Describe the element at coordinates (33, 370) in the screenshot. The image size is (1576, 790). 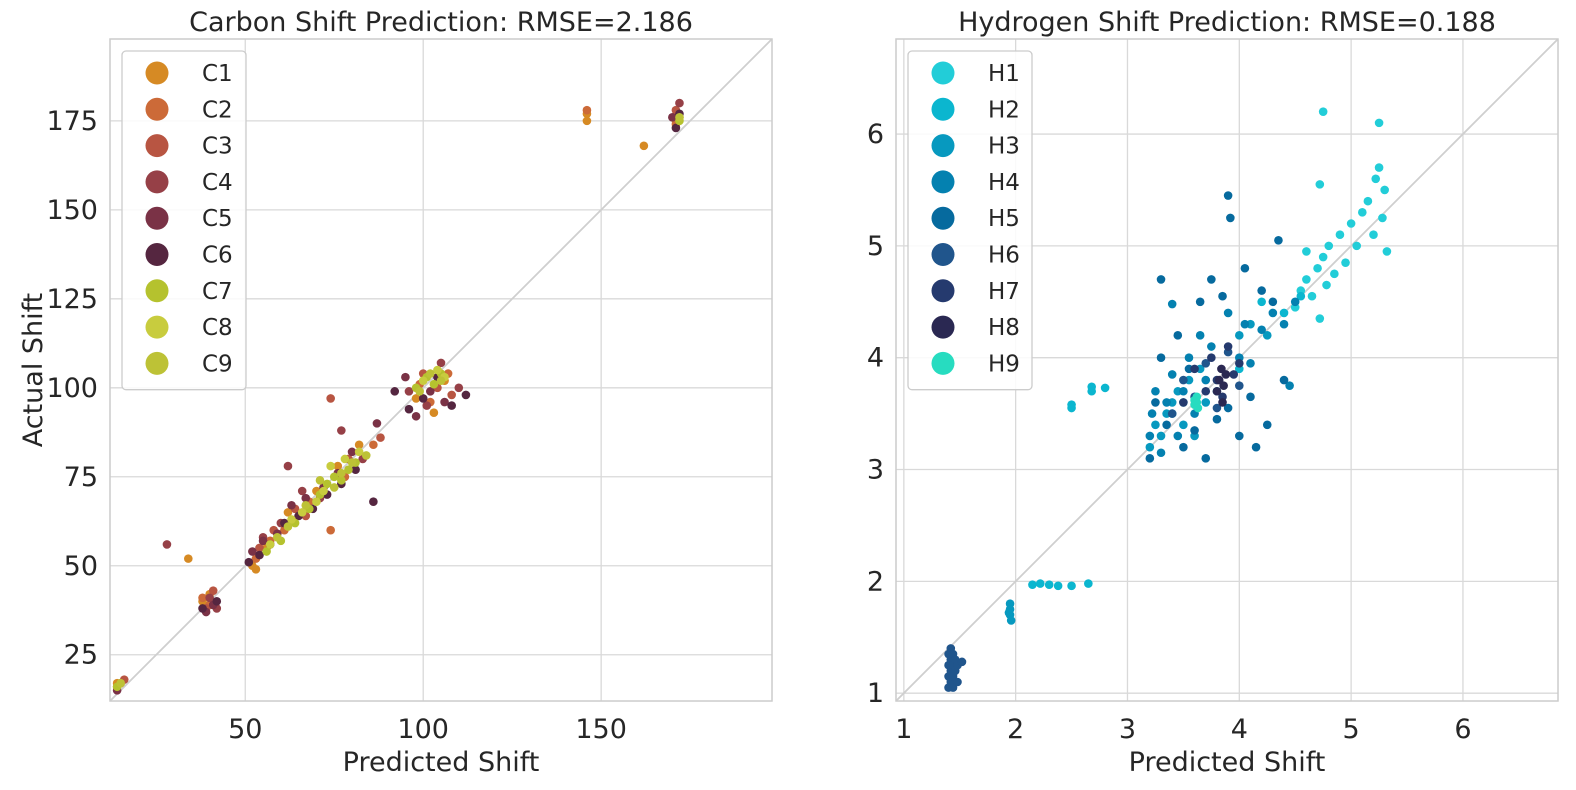
I see `y-axis-label: Actual Shift` at that location.